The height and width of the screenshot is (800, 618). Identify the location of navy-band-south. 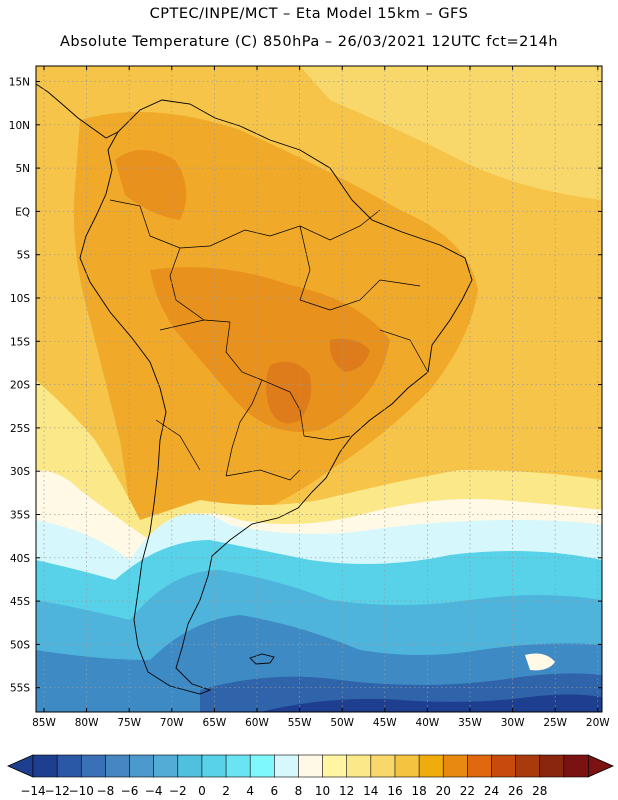
(431, 703).